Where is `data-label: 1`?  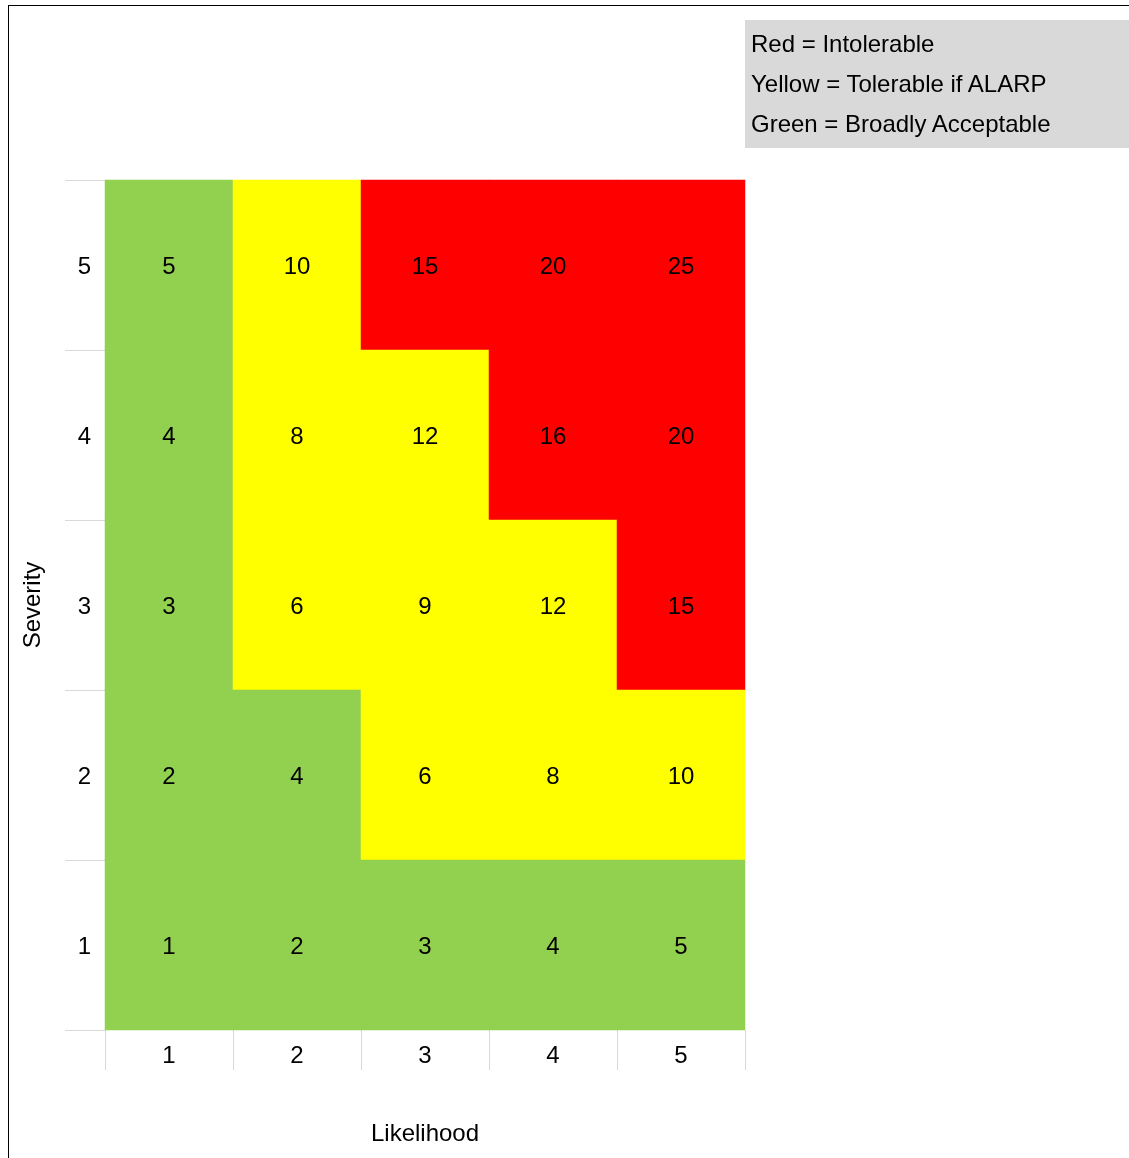 data-label: 1 is located at coordinates (169, 945).